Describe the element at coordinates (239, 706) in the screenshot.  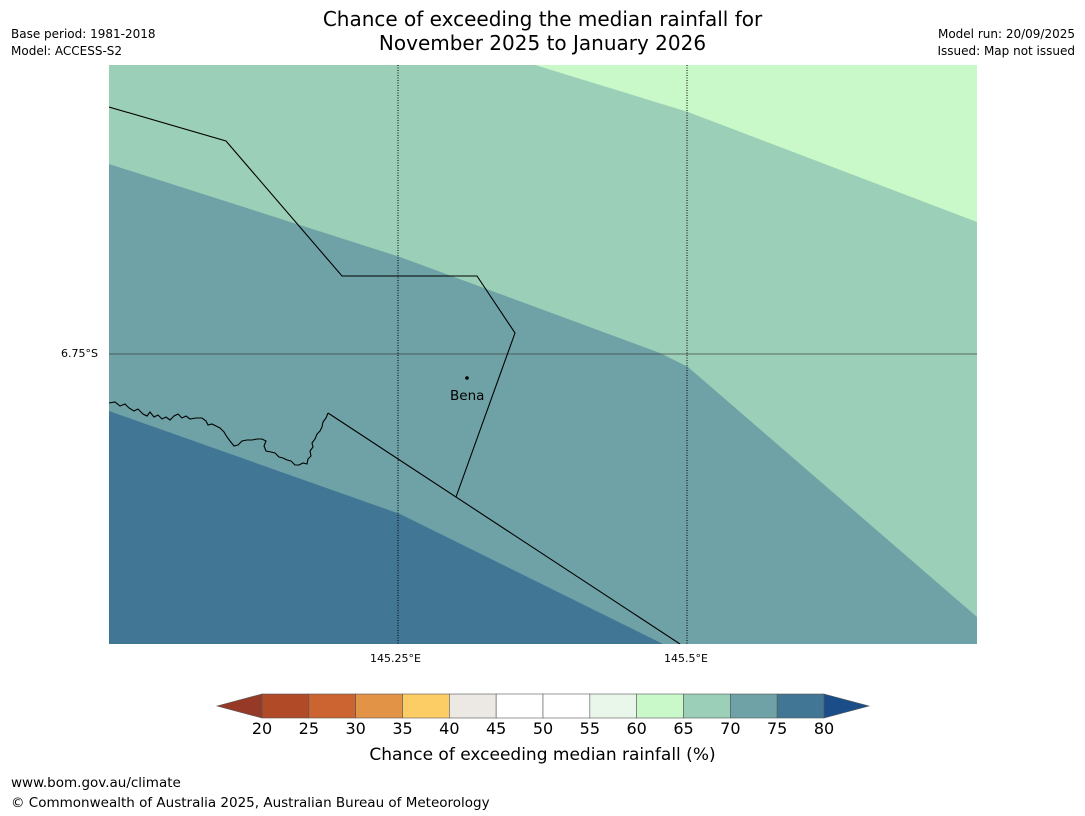
I see `colorbar-under-arrow` at that location.